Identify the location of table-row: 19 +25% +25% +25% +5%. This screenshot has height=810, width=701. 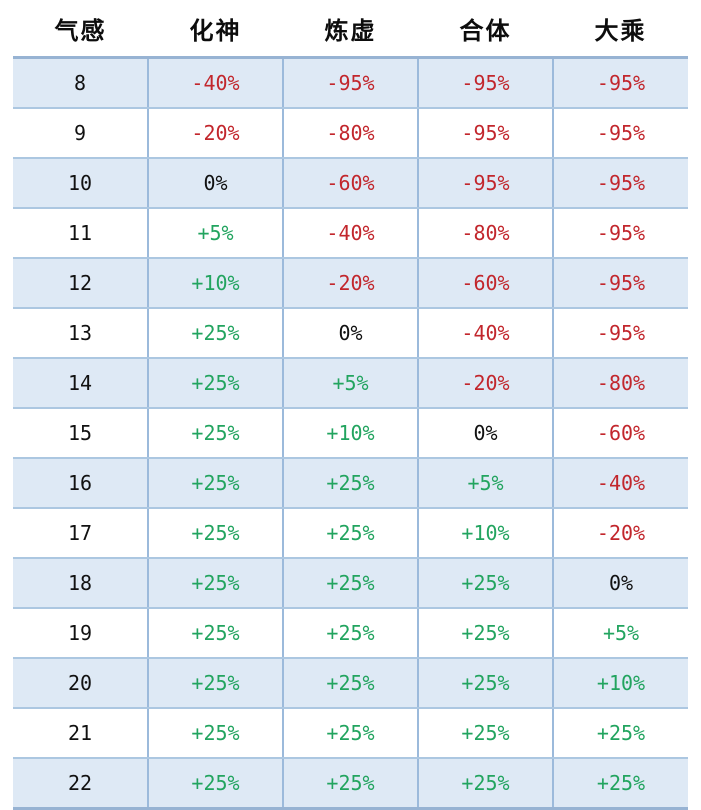
(350, 633).